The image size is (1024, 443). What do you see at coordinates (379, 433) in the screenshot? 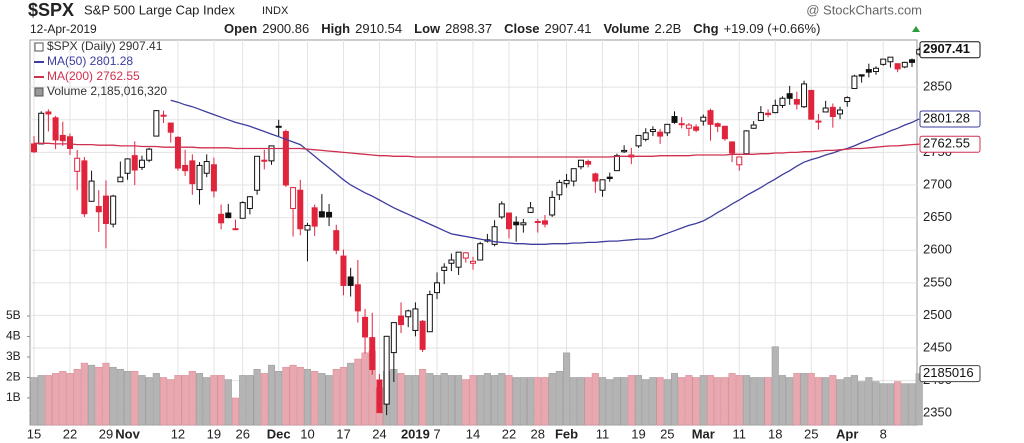
I see `x-tick-label: 24` at bounding box center [379, 433].